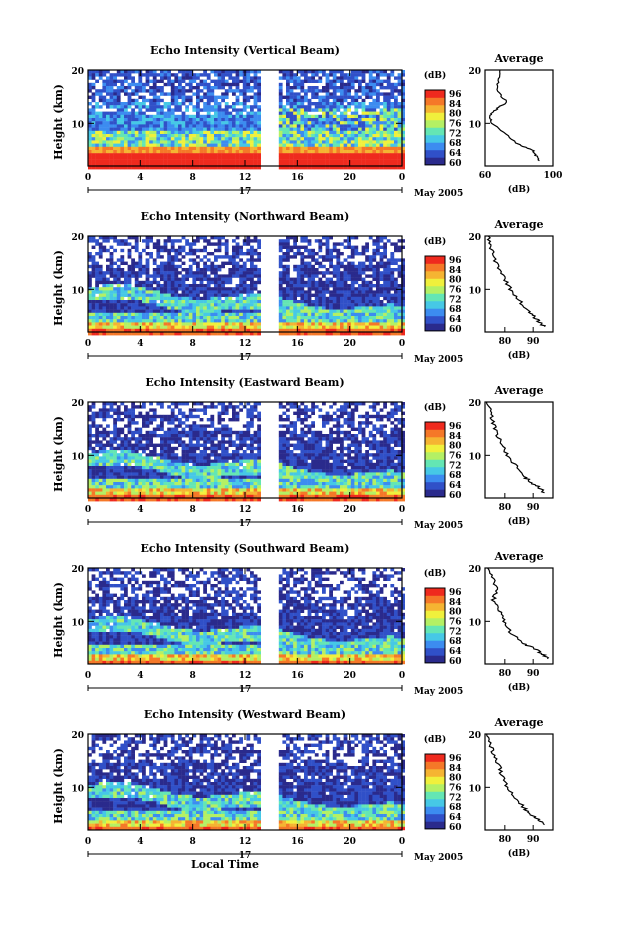  What do you see at coordinates (245, 842) in the screenshot?
I see `x-tick-label: 12` at bounding box center [245, 842].